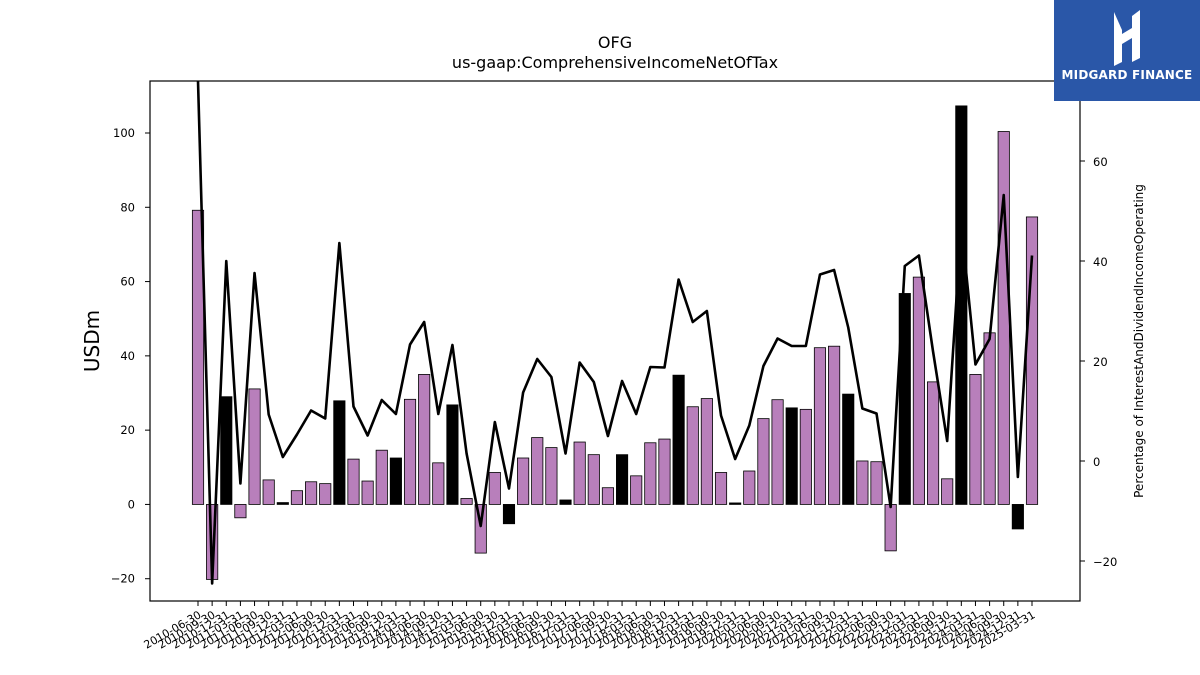 This screenshot has height=675, width=1200. Describe the element at coordinates (615, 62) in the screenshot. I see `chart-subtitle: us-gaap:ComprehensiveIncomeNetOfTax` at that location.